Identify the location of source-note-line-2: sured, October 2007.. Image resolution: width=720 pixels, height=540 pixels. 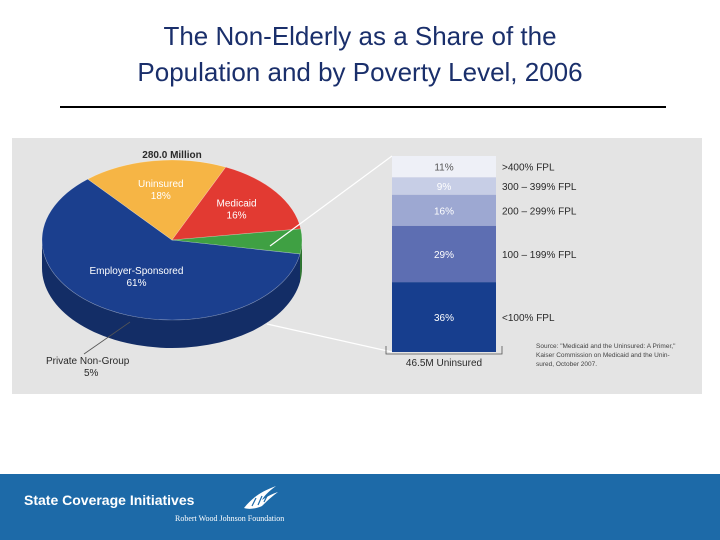
(566, 364).